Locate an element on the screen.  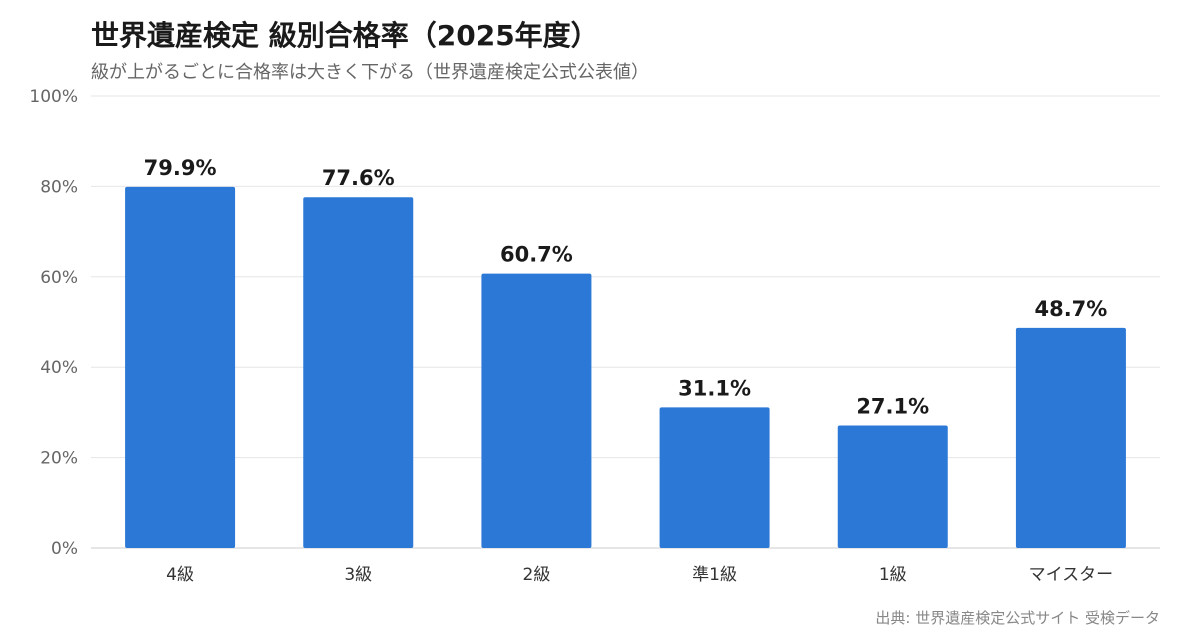
y-tick-label: 100% is located at coordinates (53, 97).